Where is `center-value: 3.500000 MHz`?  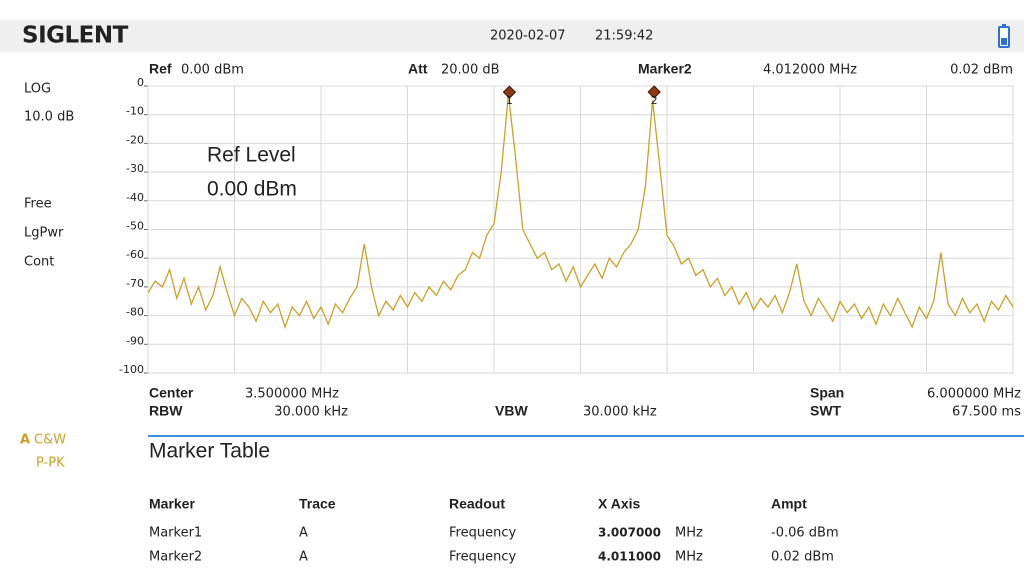
center-value: 3.500000 MHz is located at coordinates (292, 394).